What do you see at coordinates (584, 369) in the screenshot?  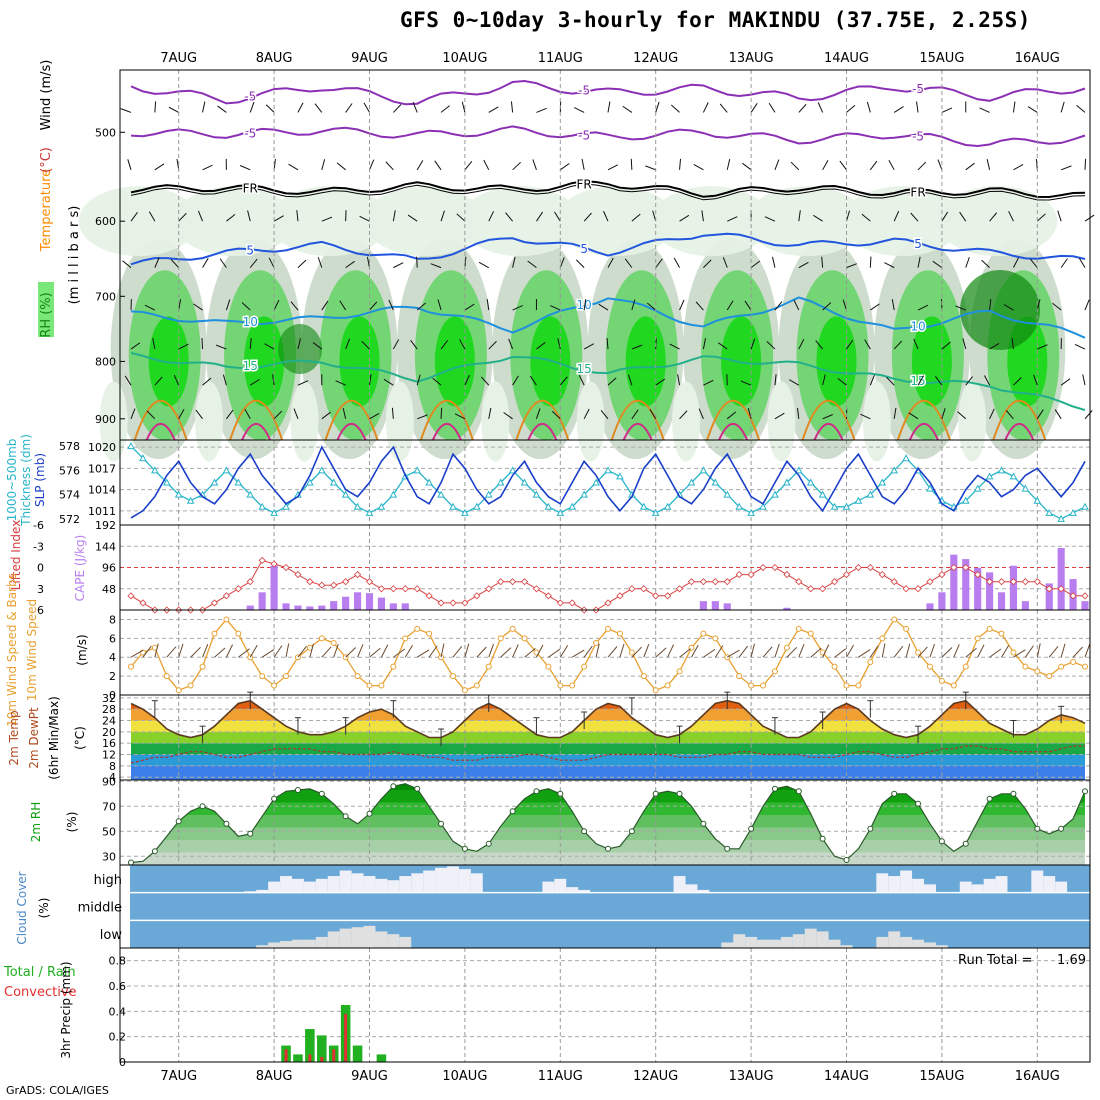 I see `isotherm-label: 15` at bounding box center [584, 369].